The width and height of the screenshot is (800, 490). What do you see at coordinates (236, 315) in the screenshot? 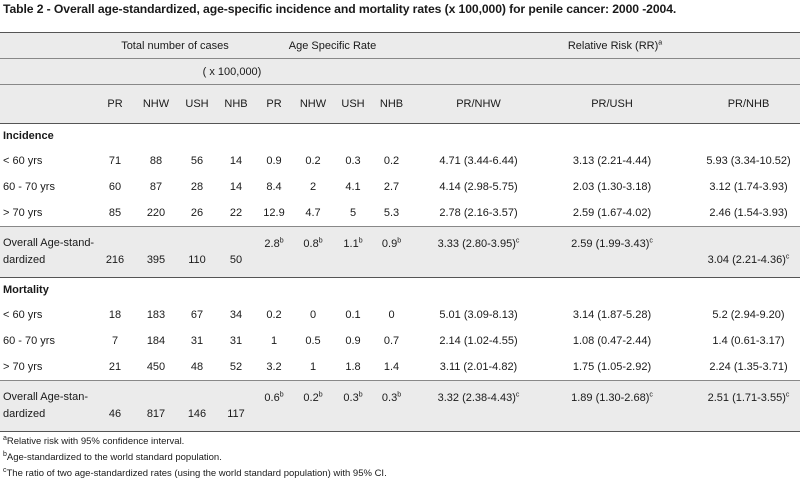
I see `table-cell: 34` at bounding box center [236, 315].